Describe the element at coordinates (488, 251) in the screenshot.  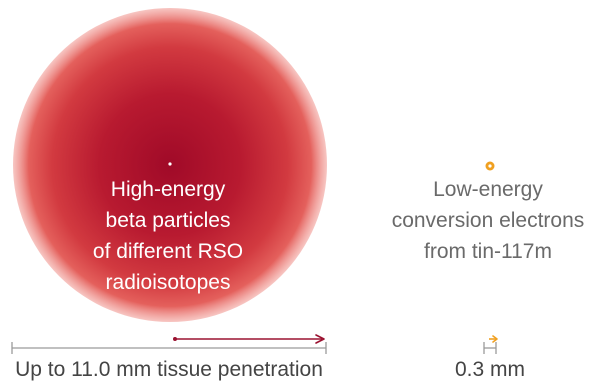
I see `conversion-label-line-3: from tin-117m` at that location.